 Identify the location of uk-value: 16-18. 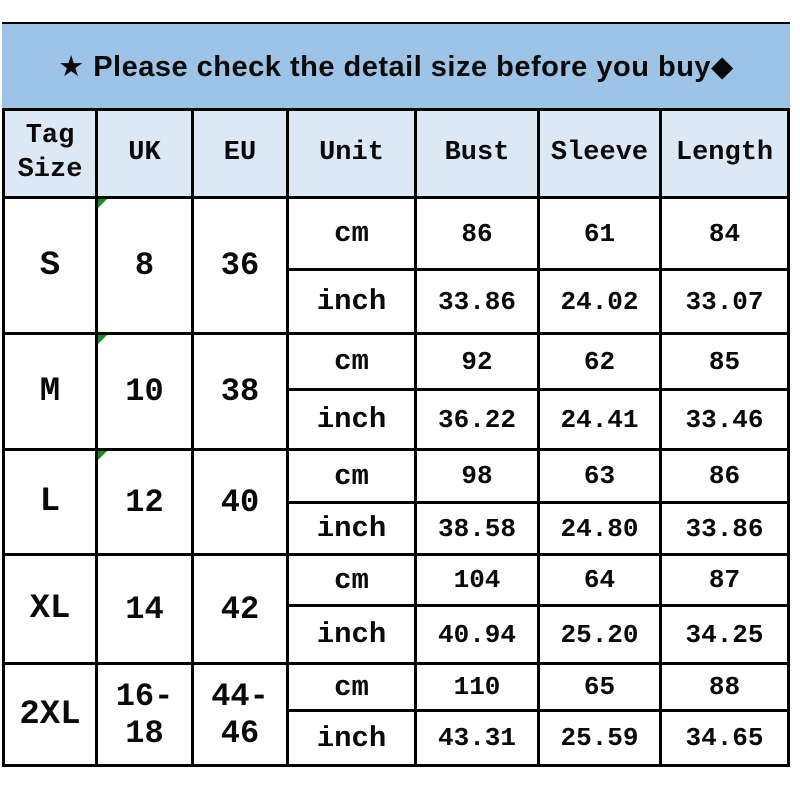
(144, 714).